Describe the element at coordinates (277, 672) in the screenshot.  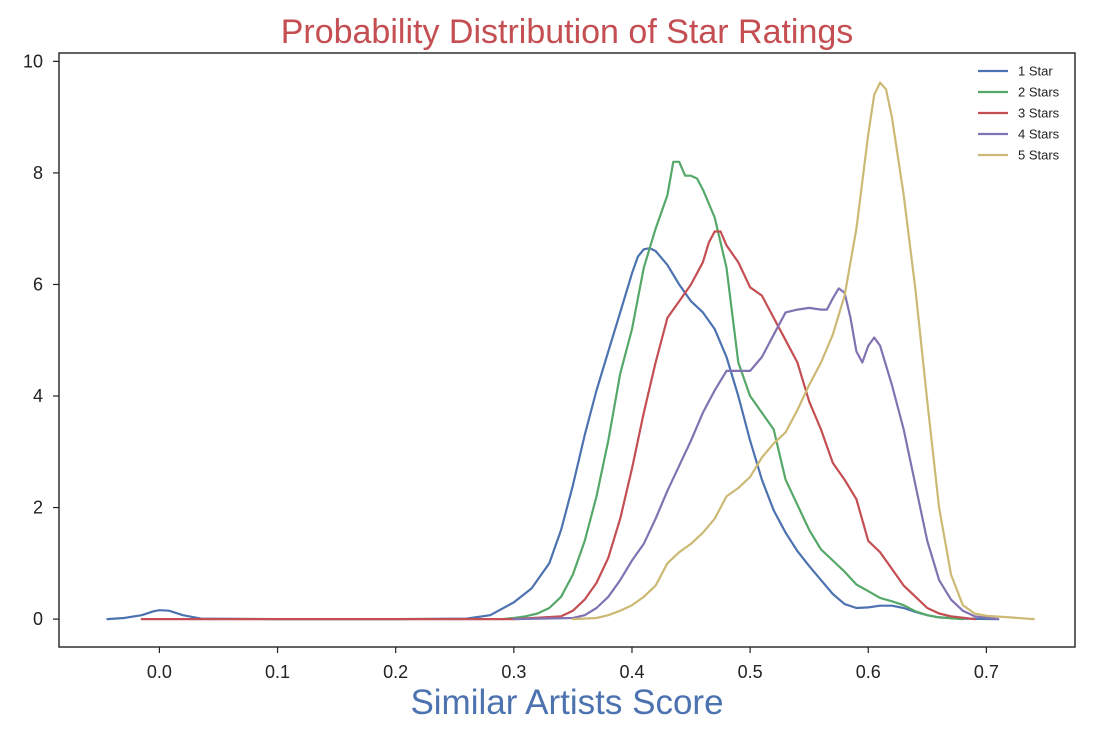
I see `x-tick-label: 0.1` at that location.